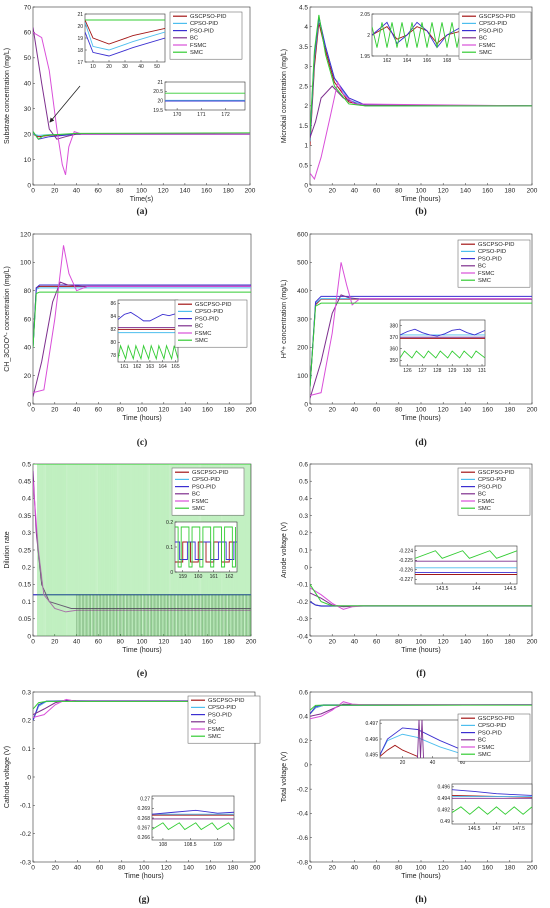  I want to click on panel-d-xtick-label: 0, so click(310, 410).